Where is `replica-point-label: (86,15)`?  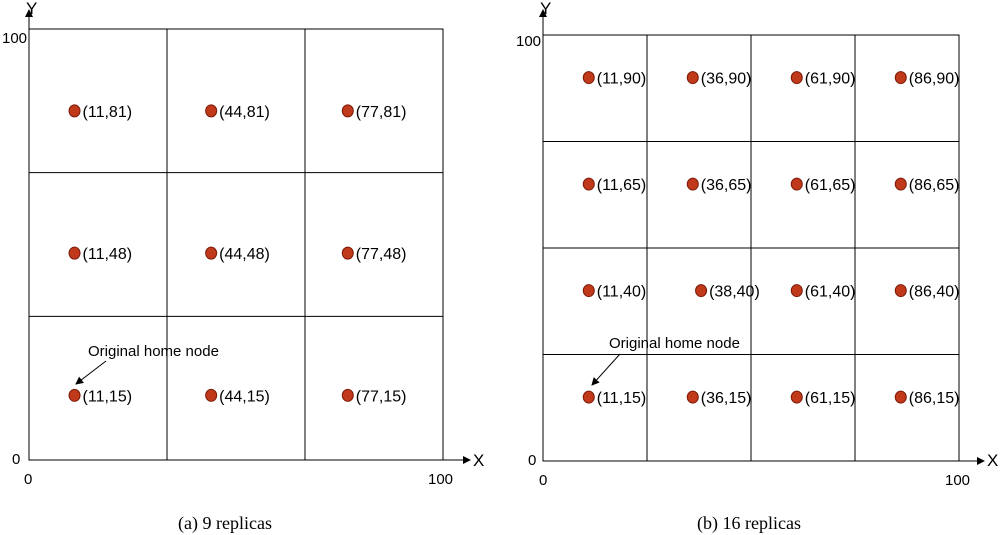
replica-point-label: (86,15) is located at coordinates (934, 398).